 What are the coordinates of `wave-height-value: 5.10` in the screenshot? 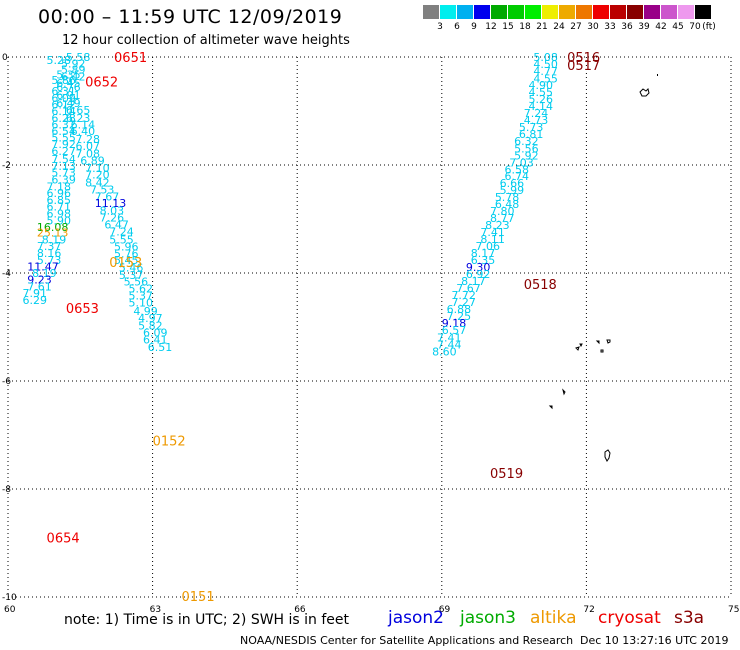 It's located at (141, 303).